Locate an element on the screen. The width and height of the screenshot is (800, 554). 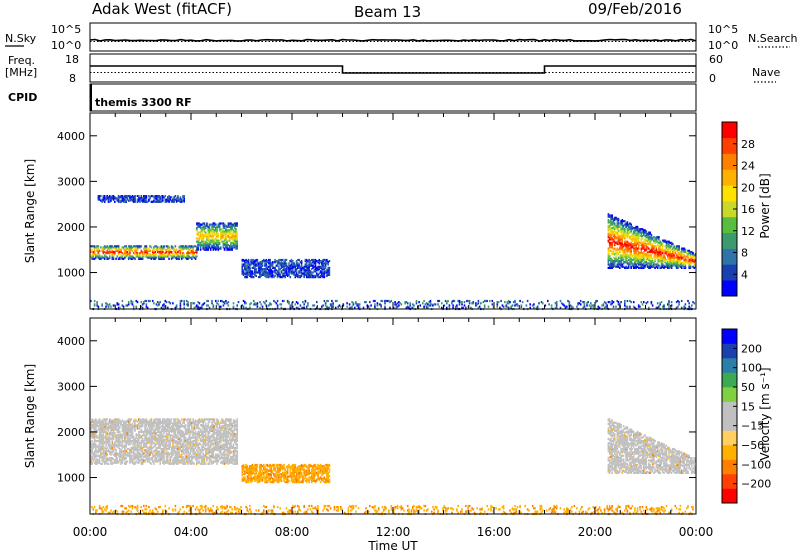
freq-panel is located at coordinates (393, 68).